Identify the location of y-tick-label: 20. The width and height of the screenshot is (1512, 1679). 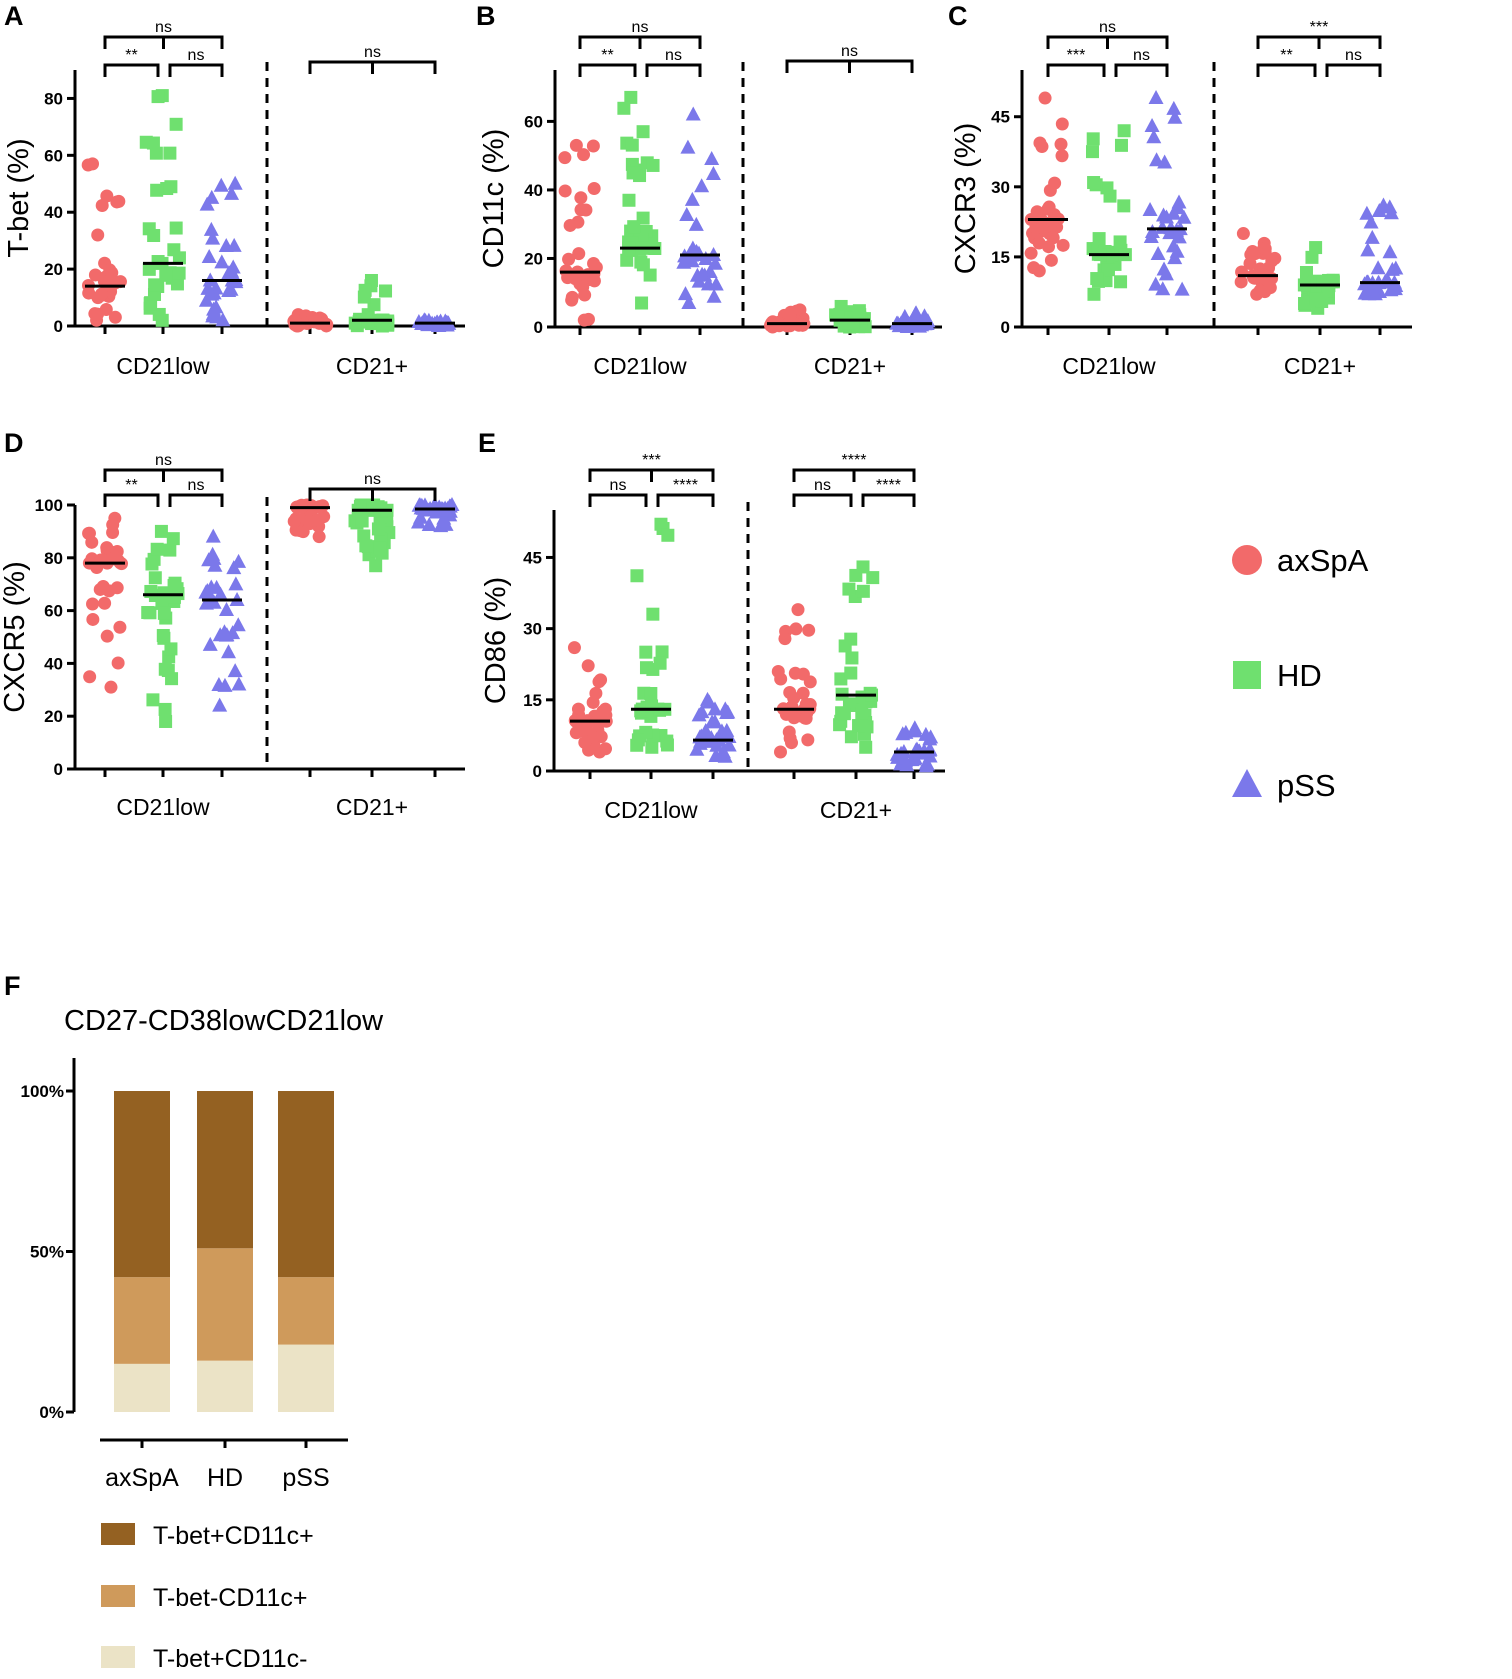
(533, 258).